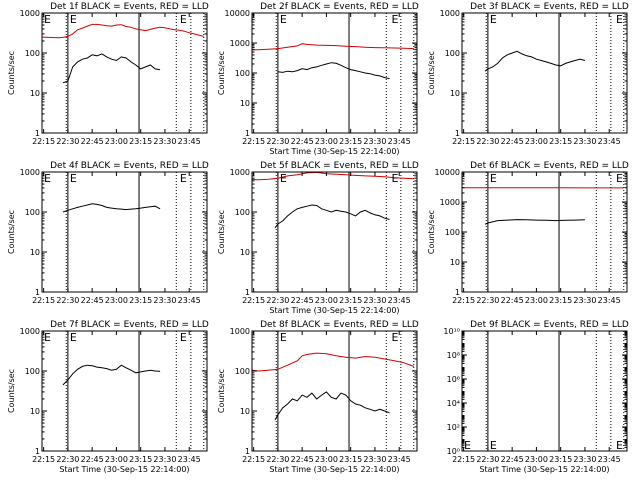 Image resolution: width=640 pixels, height=480 pixels. I want to click on chart-title: Det 9f BLACK = Events, RED = LLD, so click(549, 325).